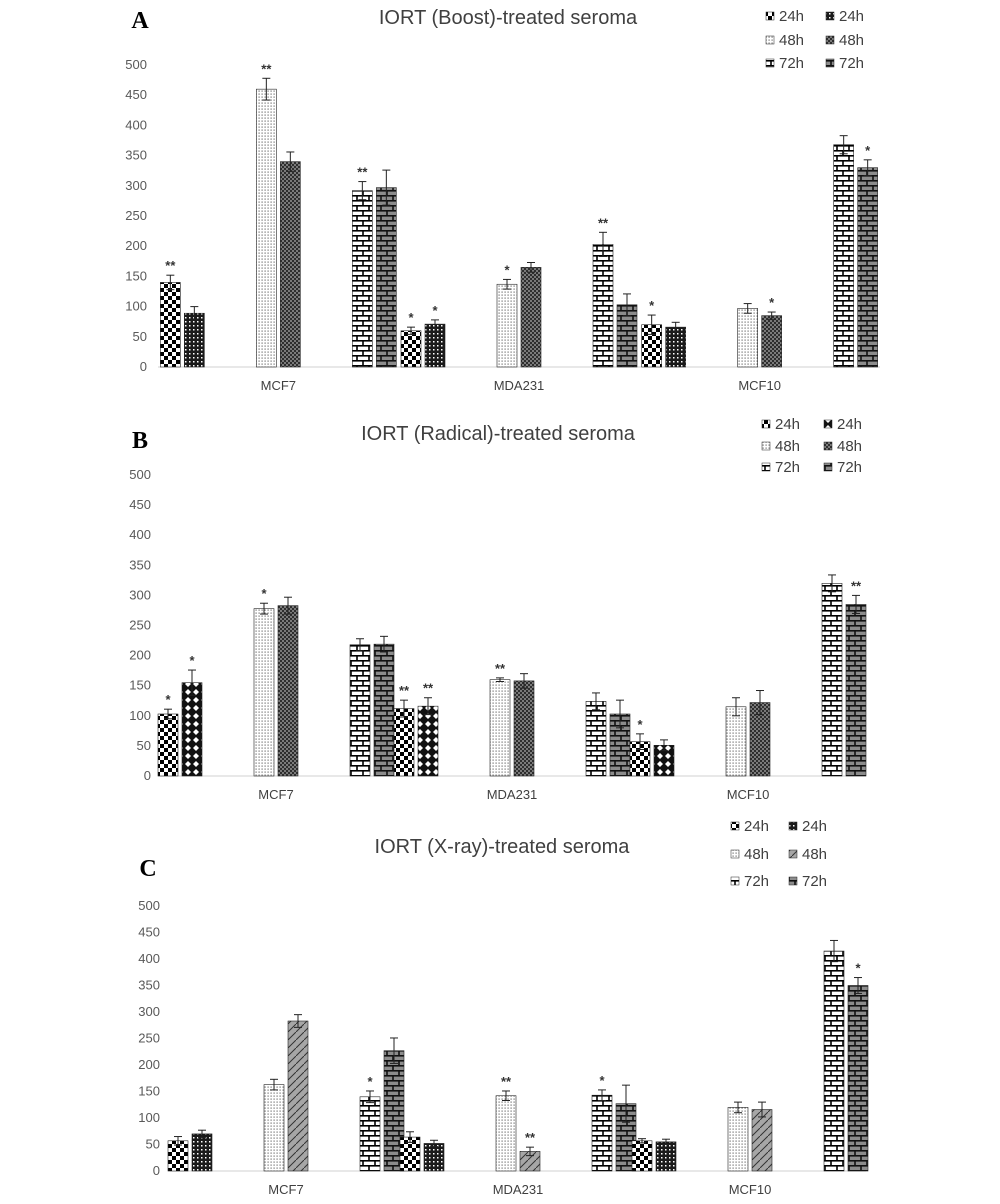  Describe the element at coordinates (814, 854) in the screenshot. I see `legend-label: 48h` at that location.